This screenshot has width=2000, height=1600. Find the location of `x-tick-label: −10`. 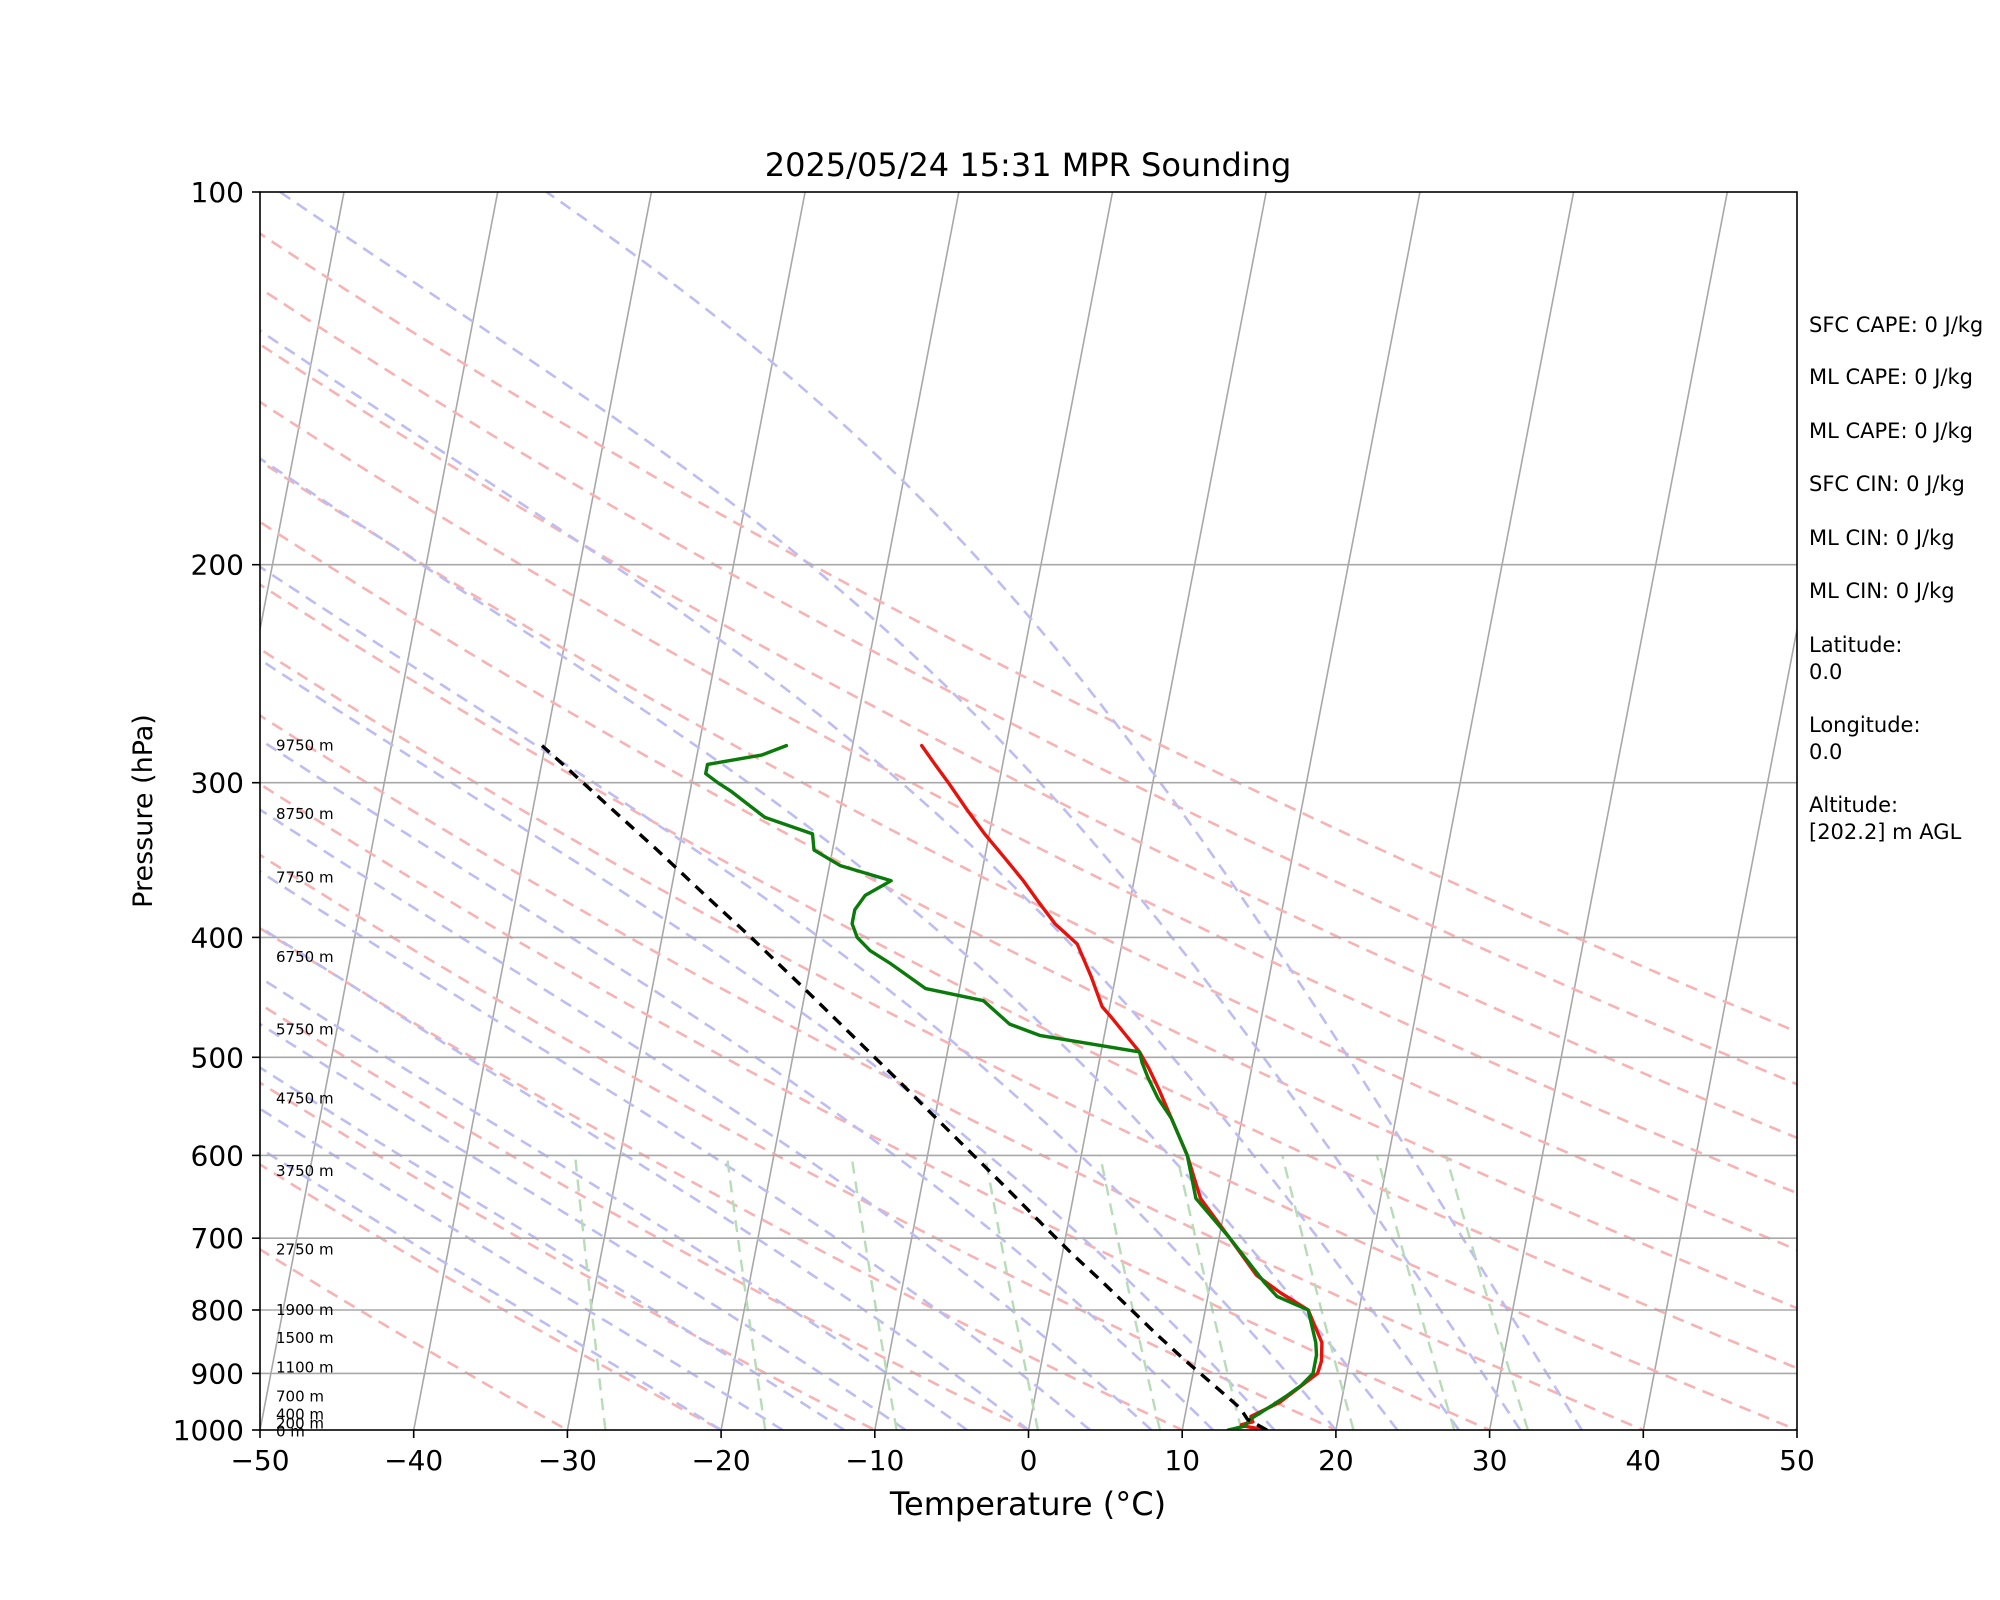

x-tick-label: −10 is located at coordinates (874, 1460).